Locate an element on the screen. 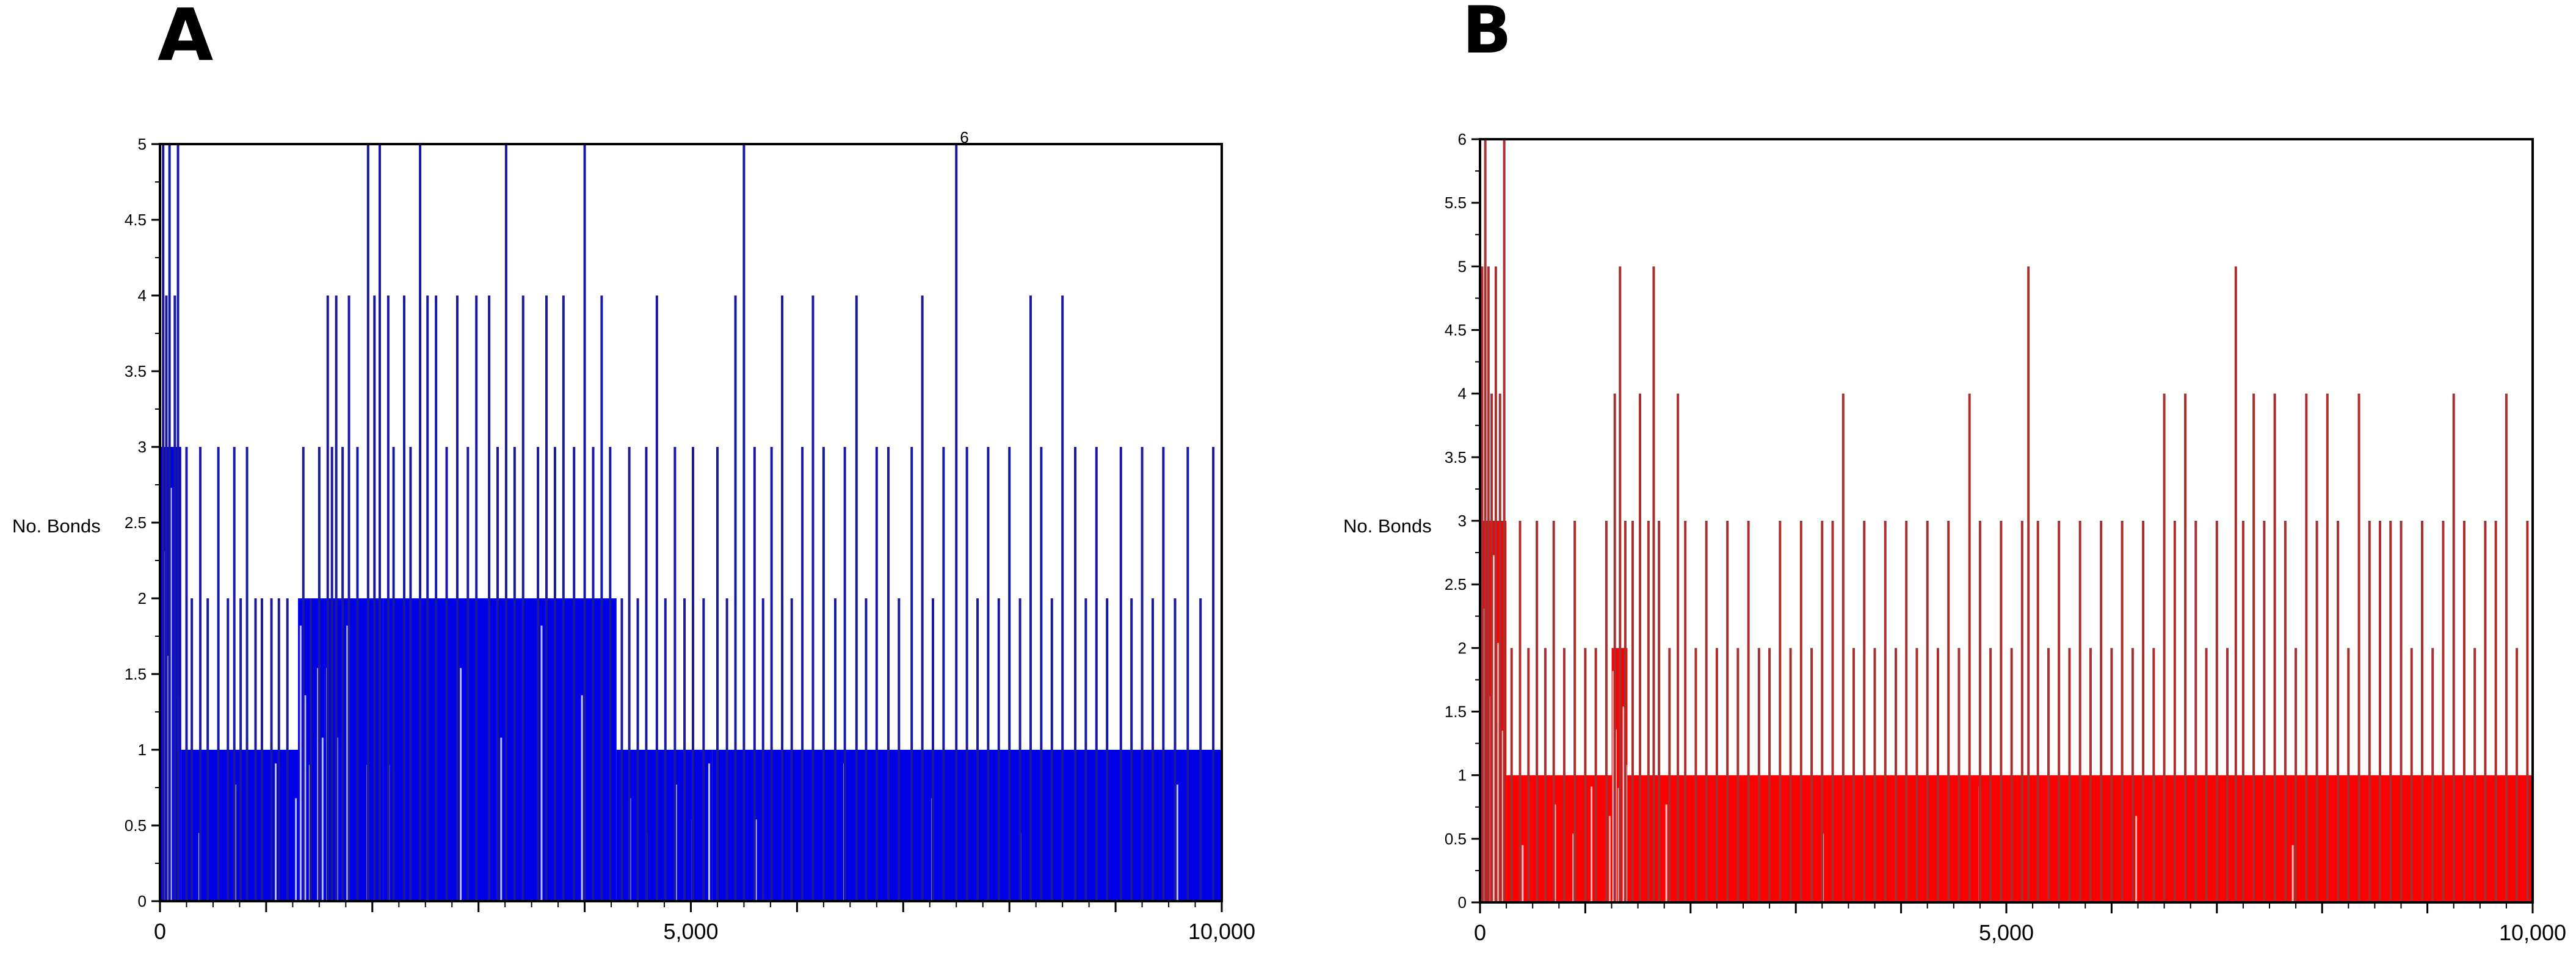 The height and width of the screenshot is (961, 2576). panel-a-y-tick-label: 0 is located at coordinates (142, 901).